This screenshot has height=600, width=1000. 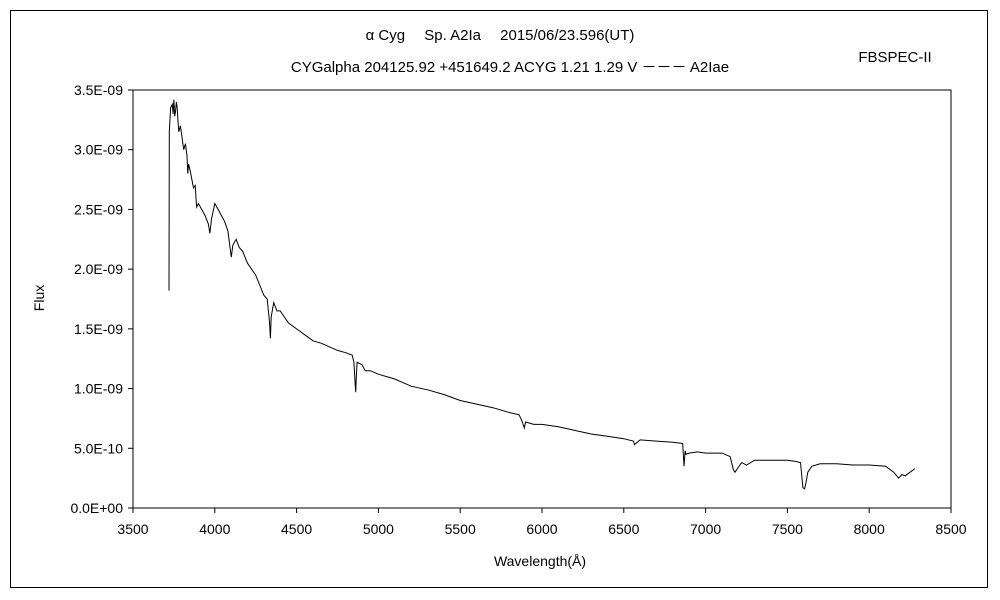 I want to click on y-tick-label: 2.0E-09, so click(x=98, y=269).